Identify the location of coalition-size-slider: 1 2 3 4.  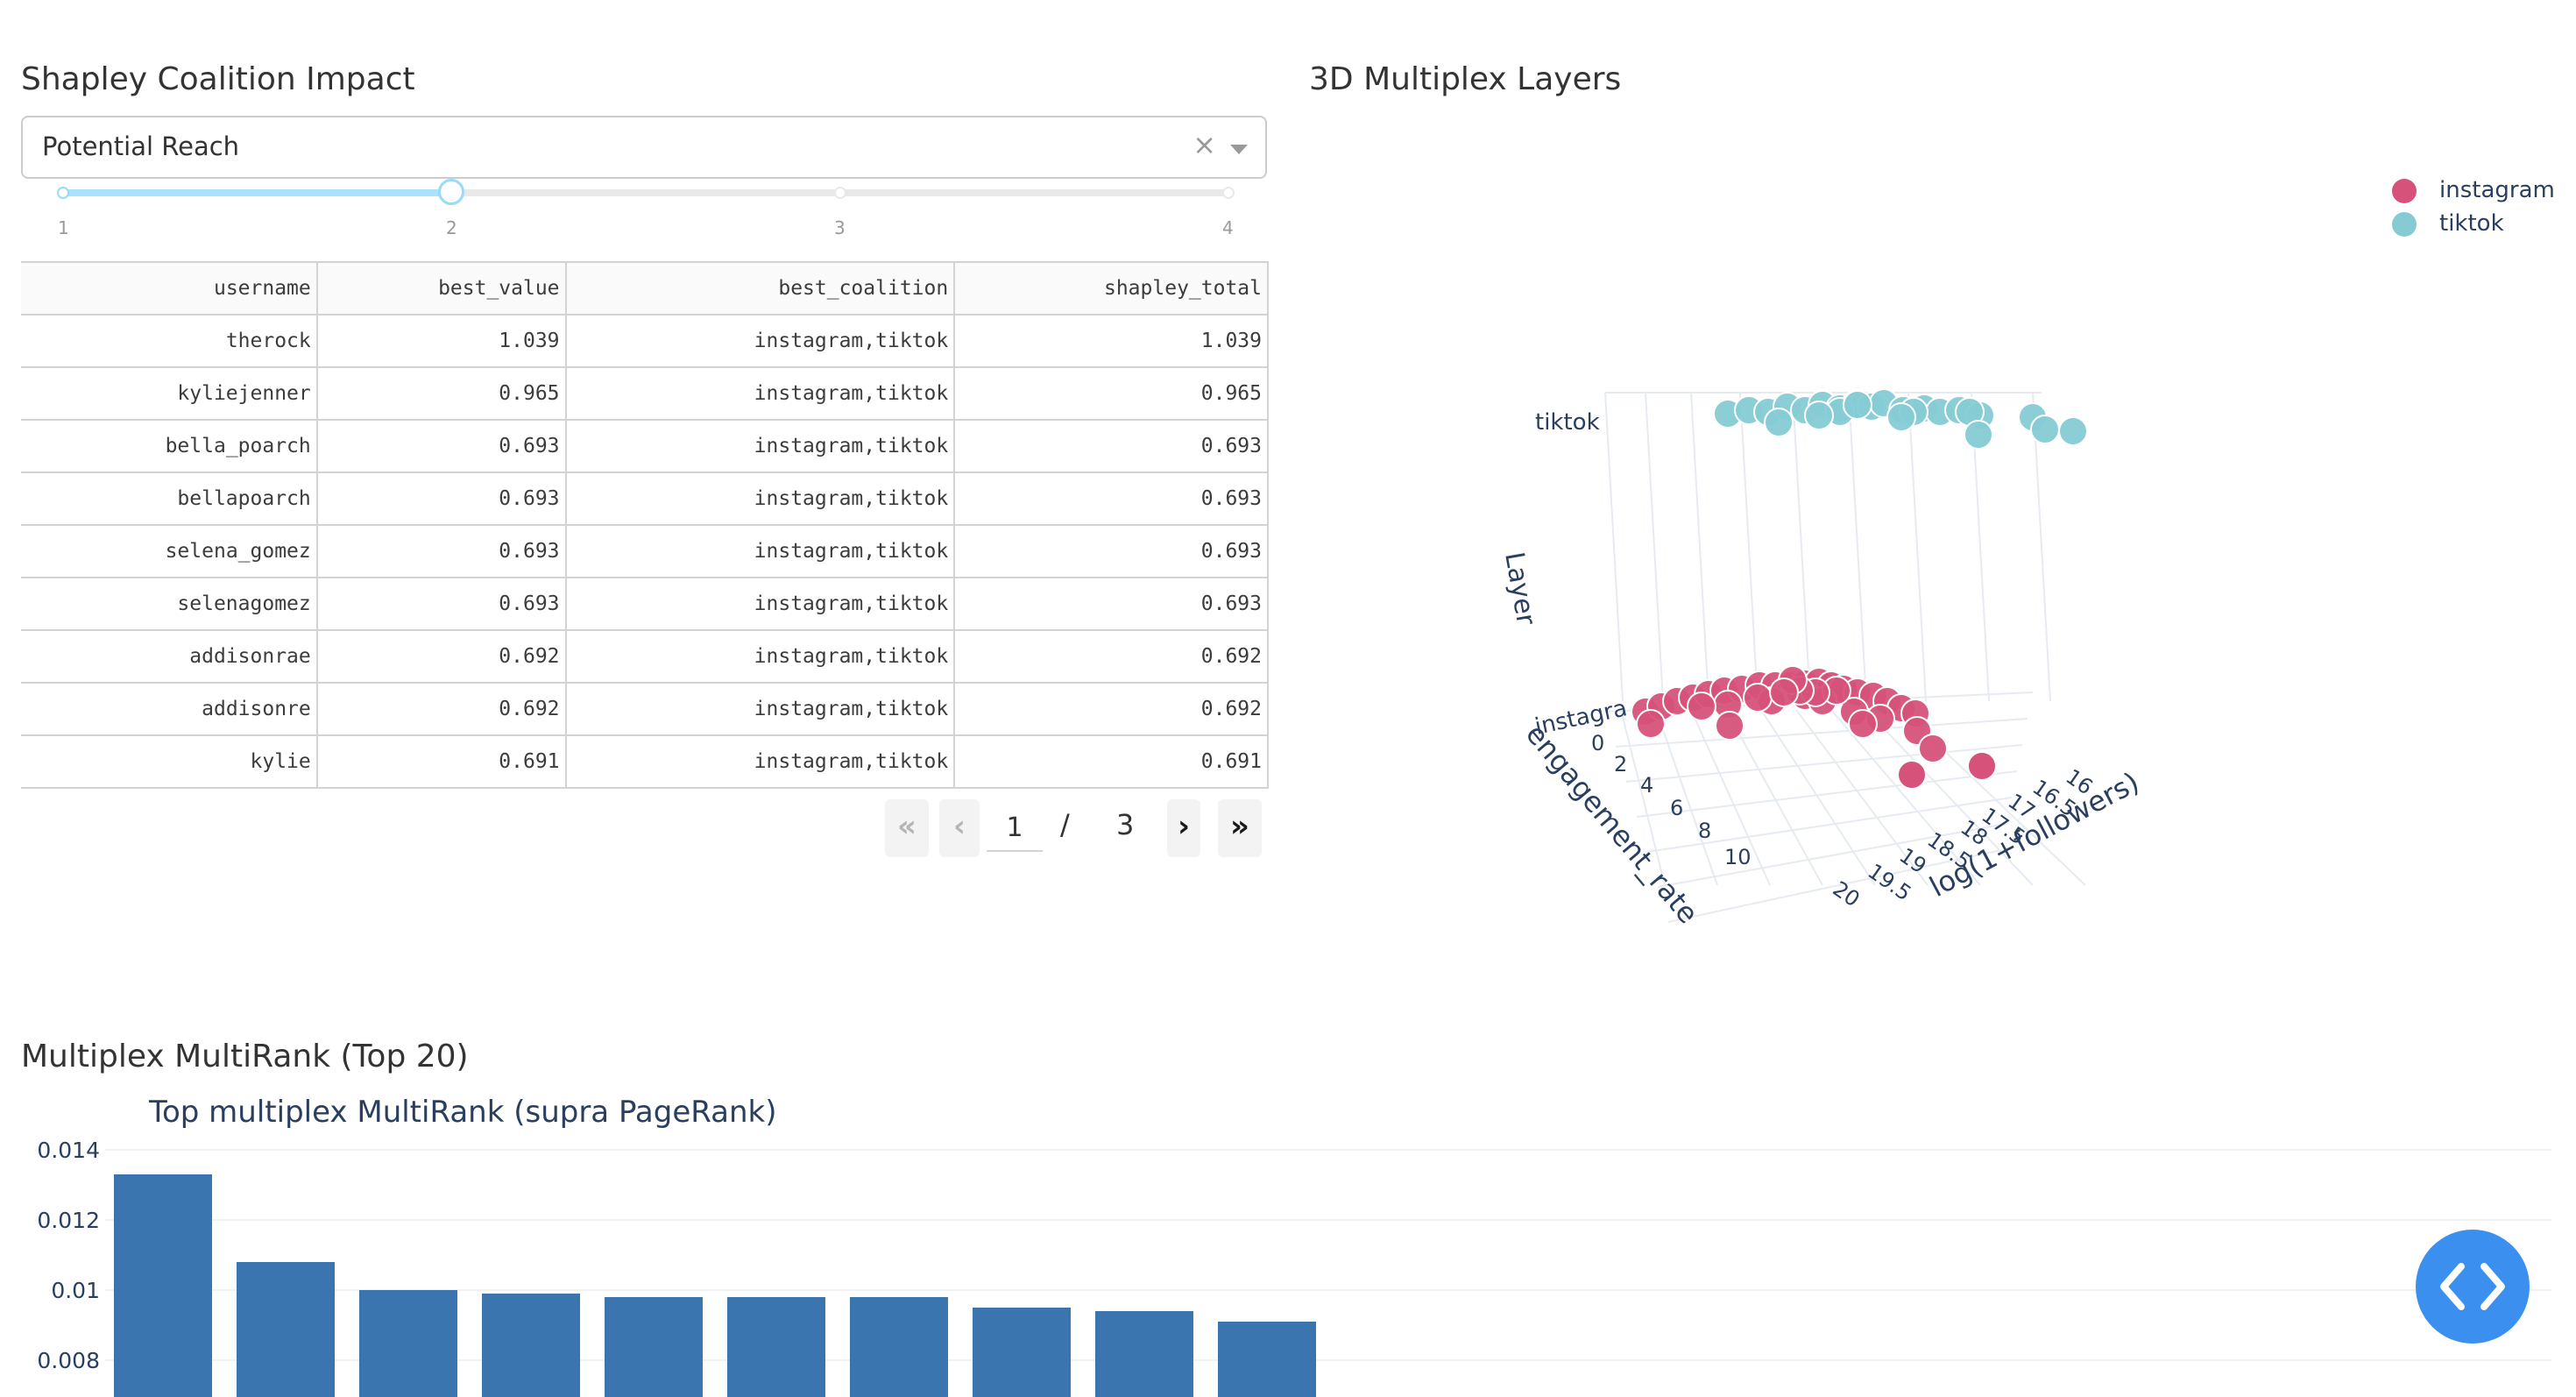
(646, 215).